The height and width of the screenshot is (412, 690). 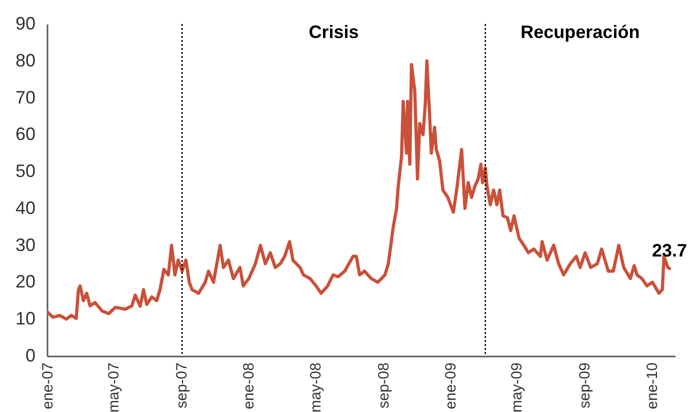 I want to click on y-tick-label: 60, so click(x=25, y=134).